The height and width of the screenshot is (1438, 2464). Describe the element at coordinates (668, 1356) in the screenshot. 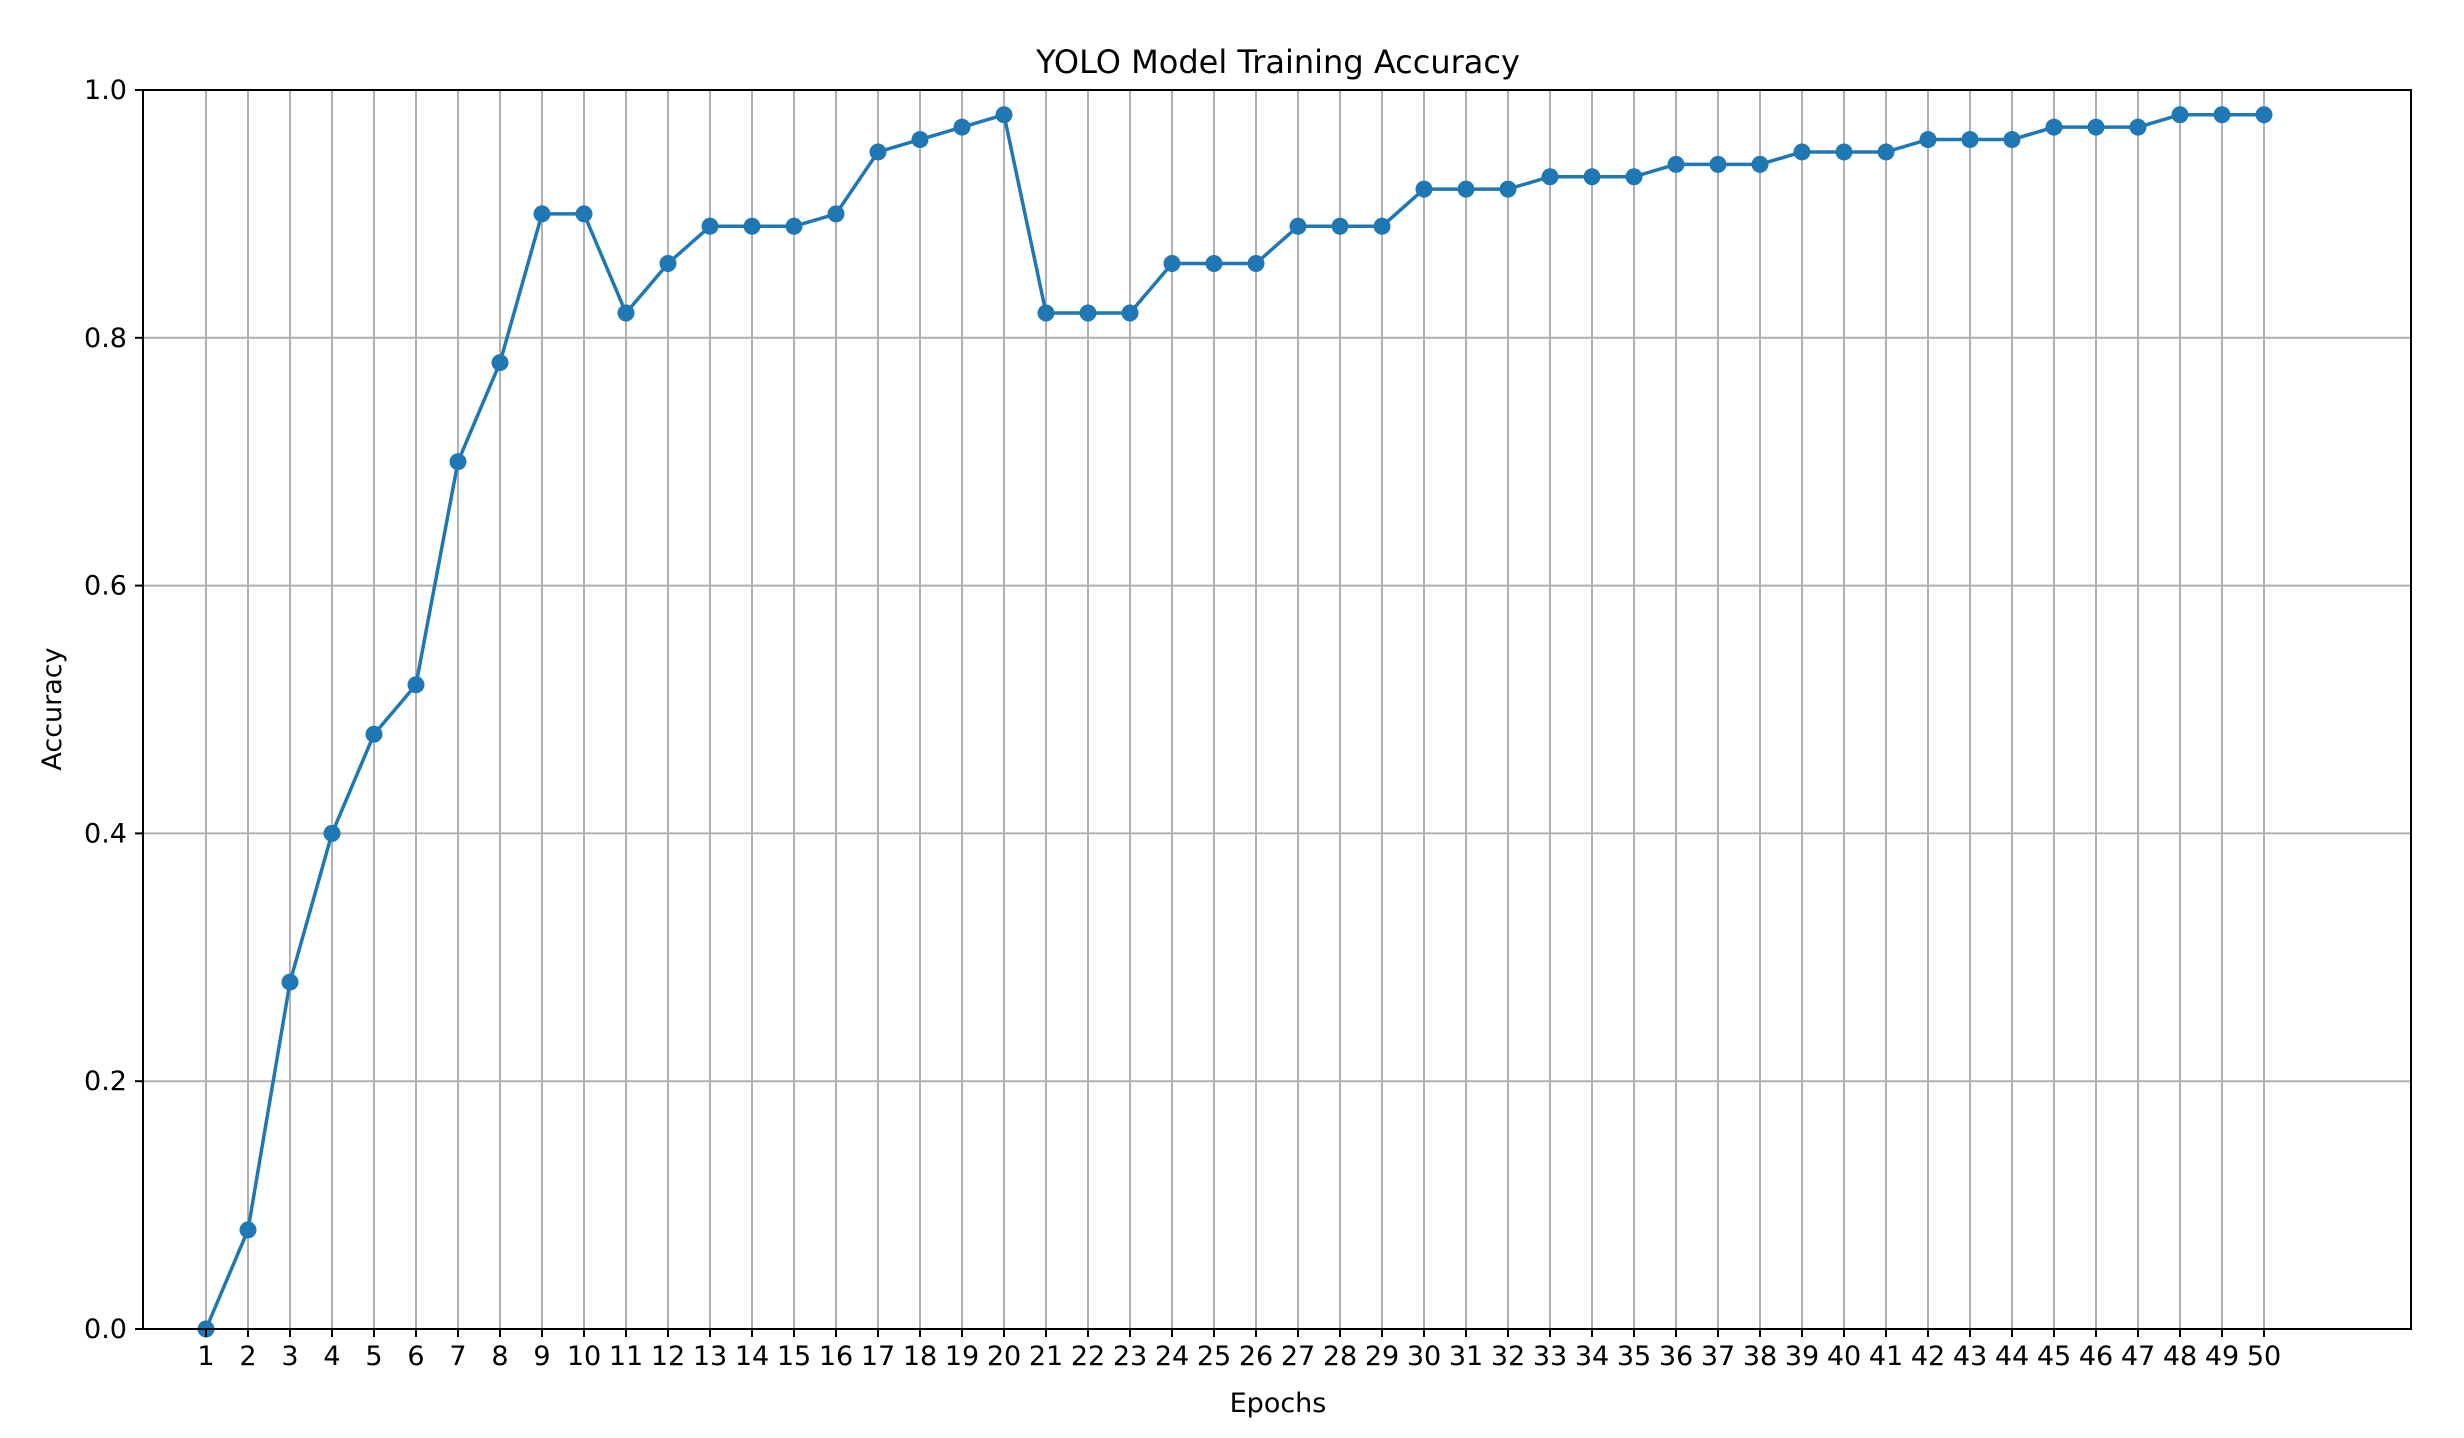

I see `x-tick-label: 12` at that location.